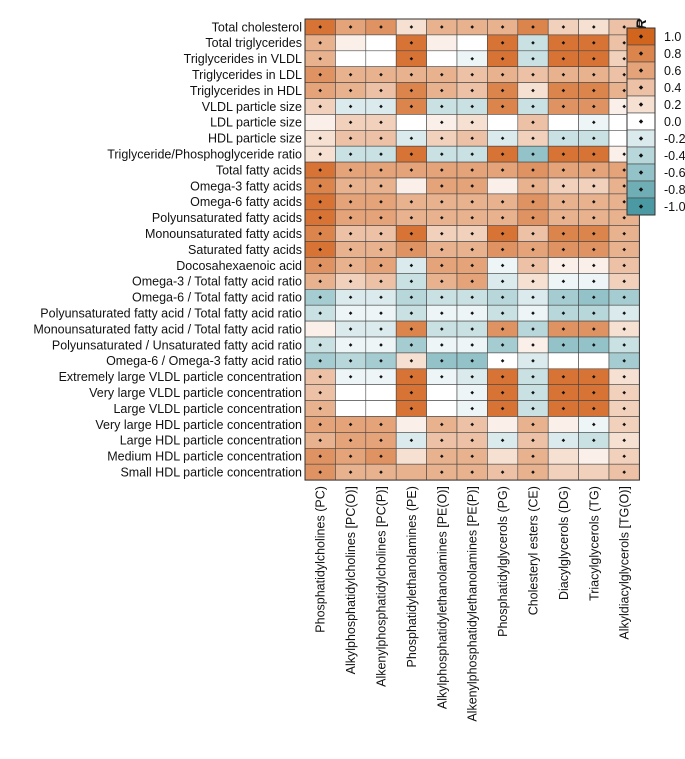 The width and height of the screenshot is (685, 759). I want to click on legend-tick-label: -0.8, so click(674, 190).